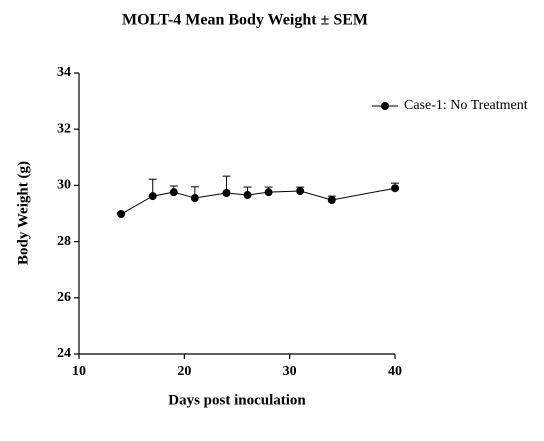 The height and width of the screenshot is (441, 544). I want to click on y-tick-label: 26, so click(64, 297).